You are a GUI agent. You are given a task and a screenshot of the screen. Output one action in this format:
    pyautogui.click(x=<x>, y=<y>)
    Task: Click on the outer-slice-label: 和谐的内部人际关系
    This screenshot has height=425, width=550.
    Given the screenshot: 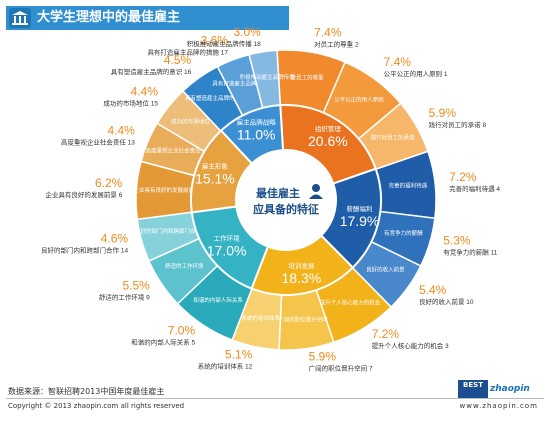 What is the action you would take?
    pyautogui.click(x=218, y=300)
    